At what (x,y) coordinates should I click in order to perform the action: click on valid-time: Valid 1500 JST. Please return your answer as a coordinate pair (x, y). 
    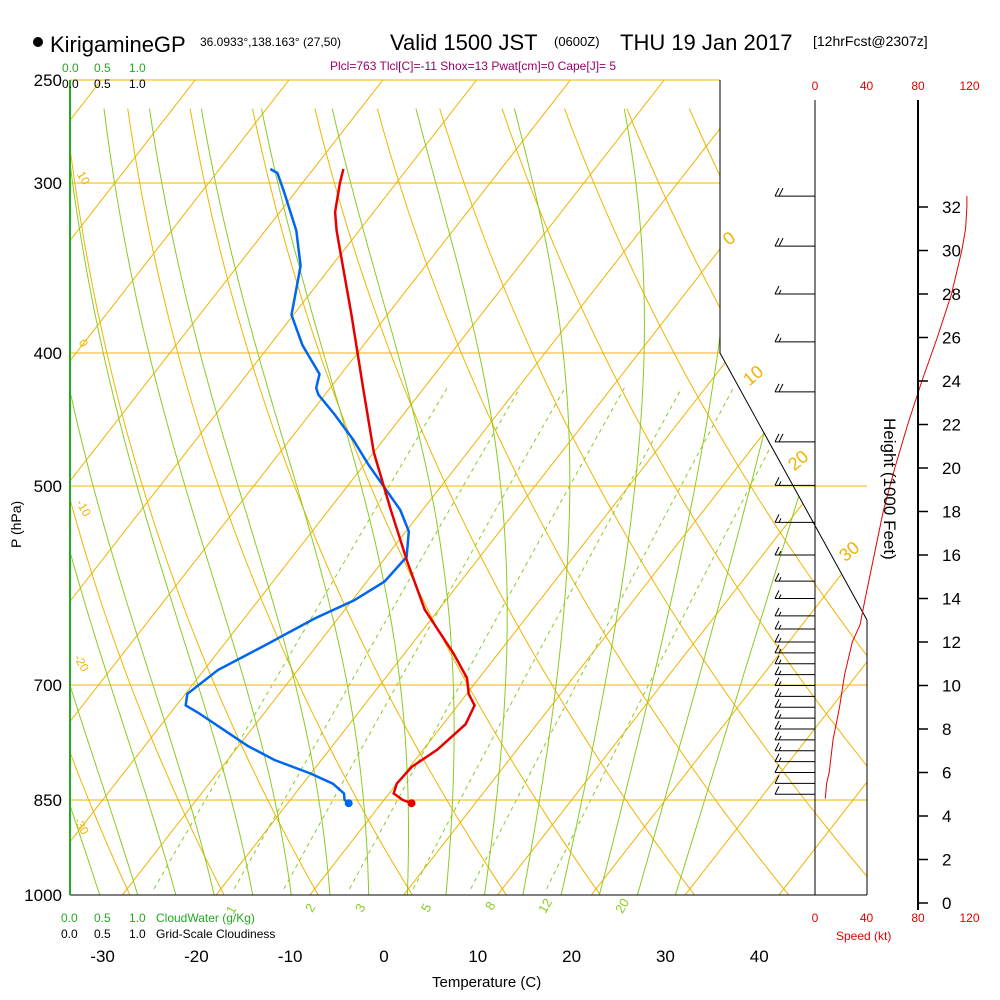
    Looking at the image, I should click on (464, 42).